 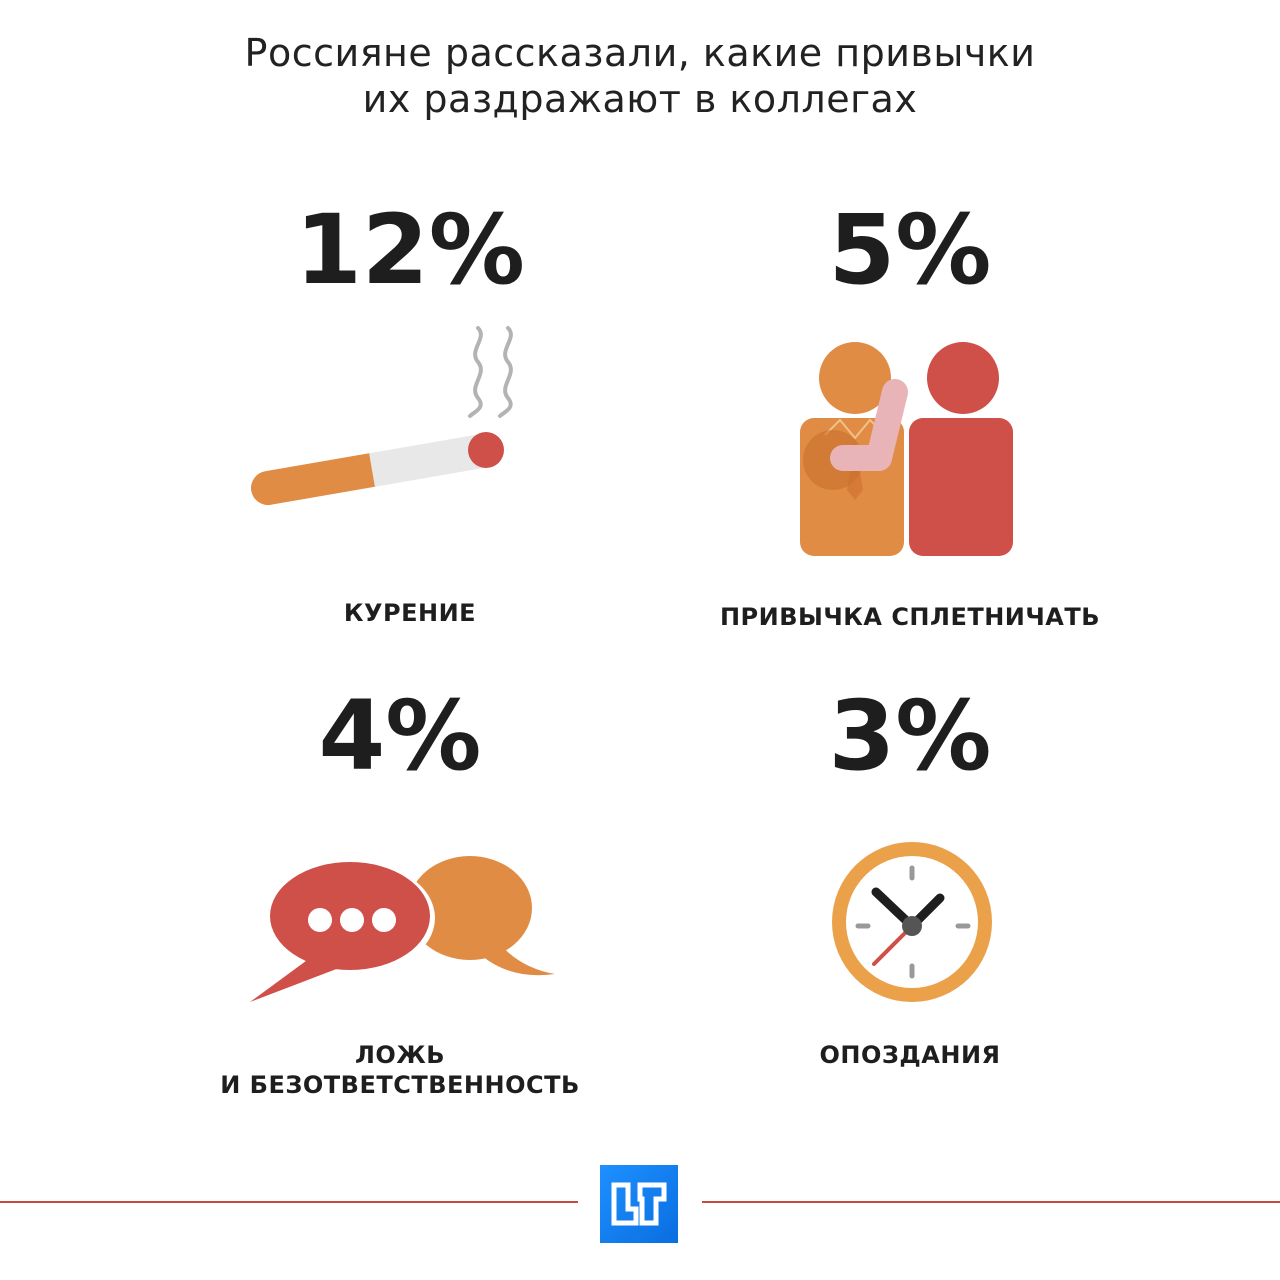 What do you see at coordinates (289, 1202) in the screenshot?
I see `footer-rule-left` at bounding box center [289, 1202].